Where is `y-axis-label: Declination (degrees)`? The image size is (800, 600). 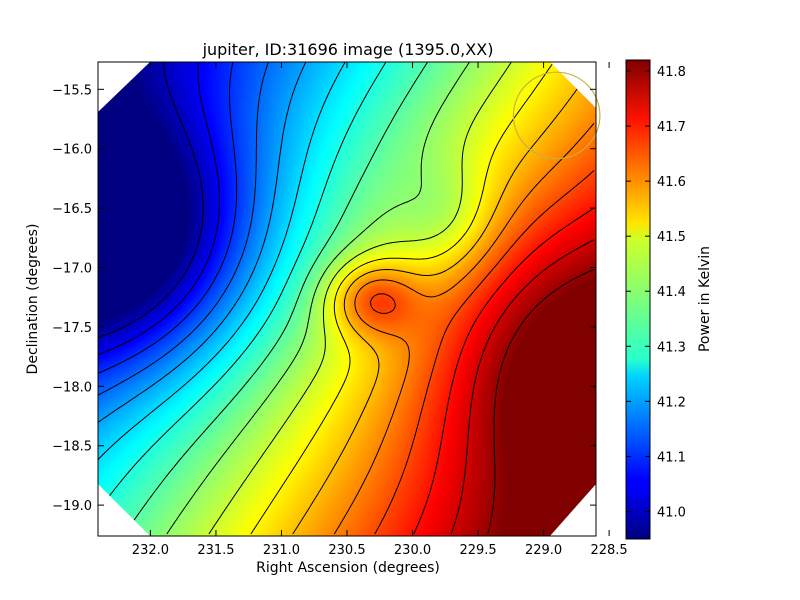
y-axis-label: Declination (degrees) is located at coordinates (33, 299).